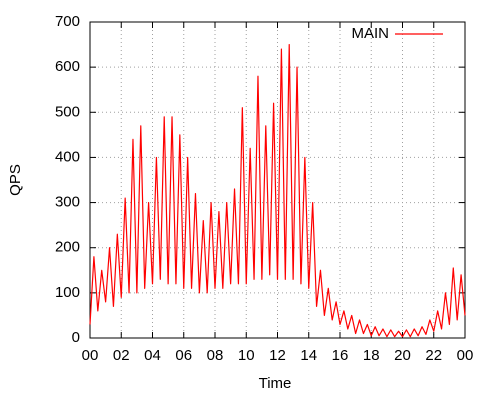  I want to click on y-tick-label: 200, so click(67, 247).